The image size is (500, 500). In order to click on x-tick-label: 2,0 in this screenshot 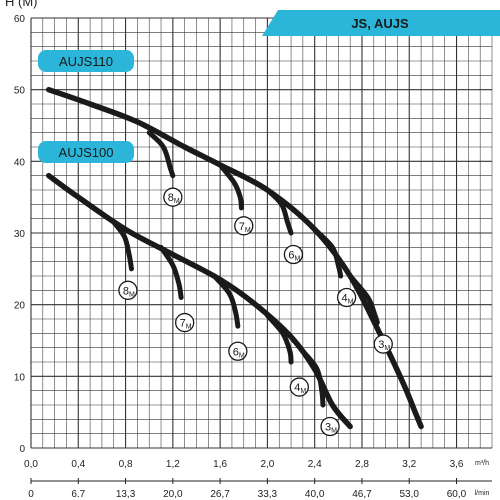, I will do `click(267, 464)`.